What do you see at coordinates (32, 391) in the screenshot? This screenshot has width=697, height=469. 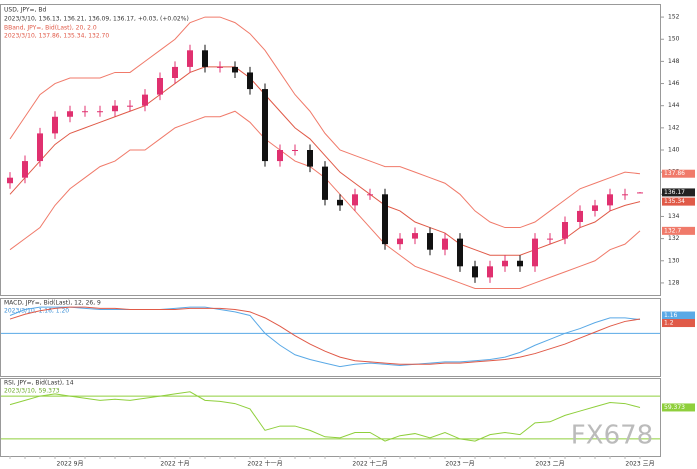 I see `rsi-subtitle: 2023/3/10, 59.373` at bounding box center [32, 391].